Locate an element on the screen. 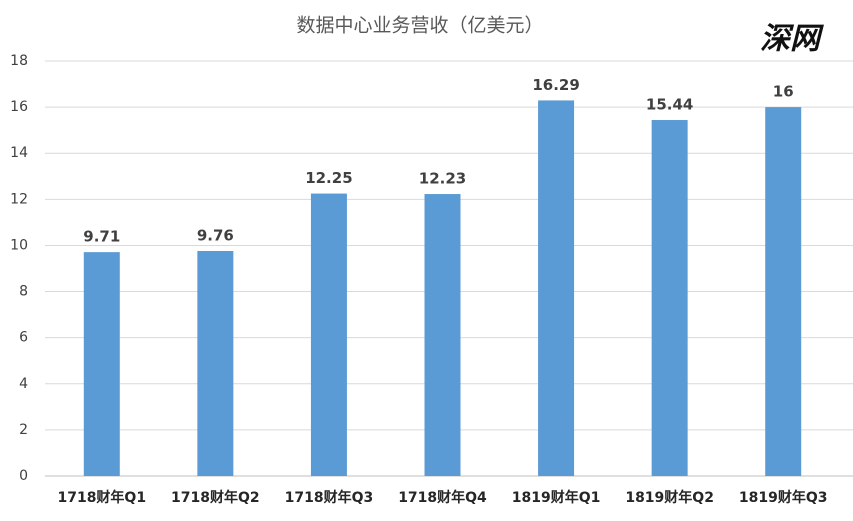 Image resolution: width=853 pixels, height=521 pixels. y-tick-label: 18 is located at coordinates (19, 61).